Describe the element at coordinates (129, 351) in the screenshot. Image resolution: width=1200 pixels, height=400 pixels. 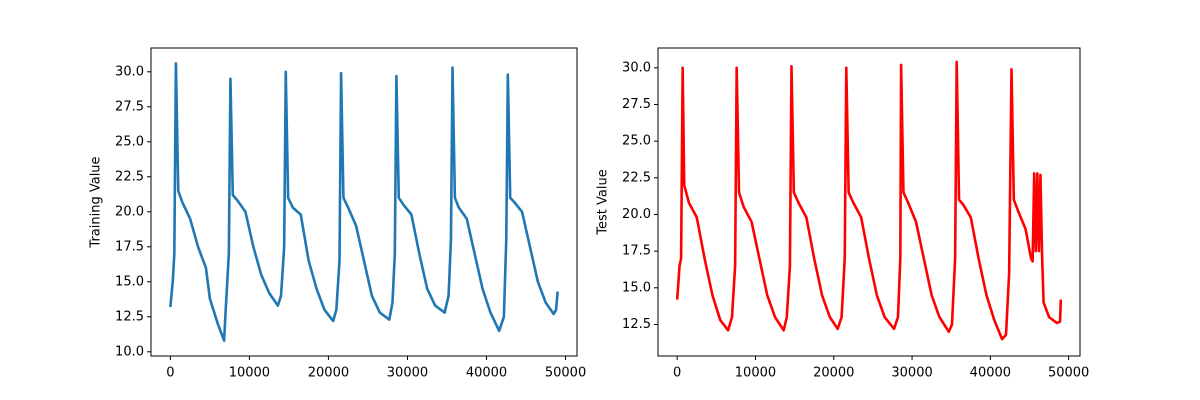
I see `y-tick-label: 10.0` at that location.